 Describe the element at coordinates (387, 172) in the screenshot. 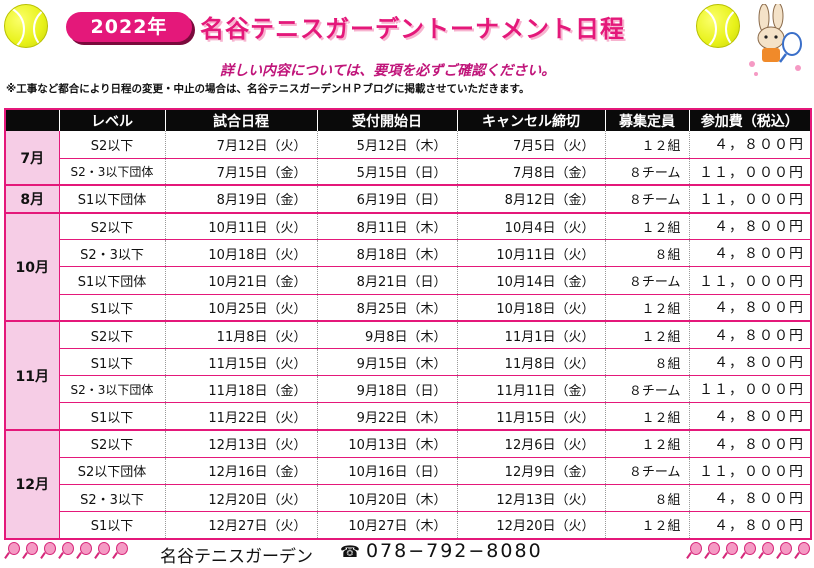

I see `open-date-cell: 5月15日（日）` at that location.